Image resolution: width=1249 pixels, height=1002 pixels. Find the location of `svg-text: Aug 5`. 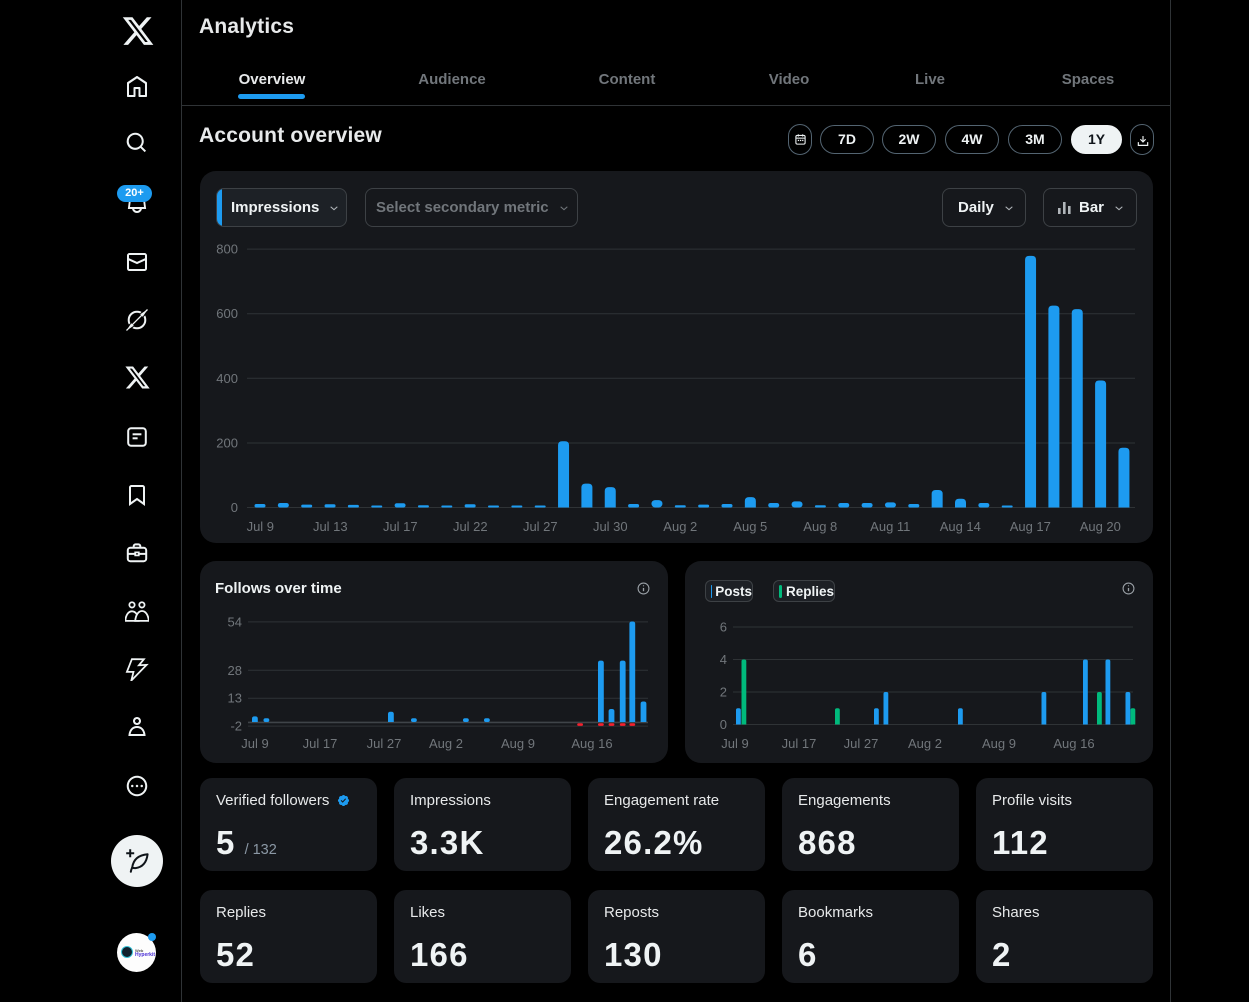

svg-text: Aug 5 is located at coordinates (750, 526).